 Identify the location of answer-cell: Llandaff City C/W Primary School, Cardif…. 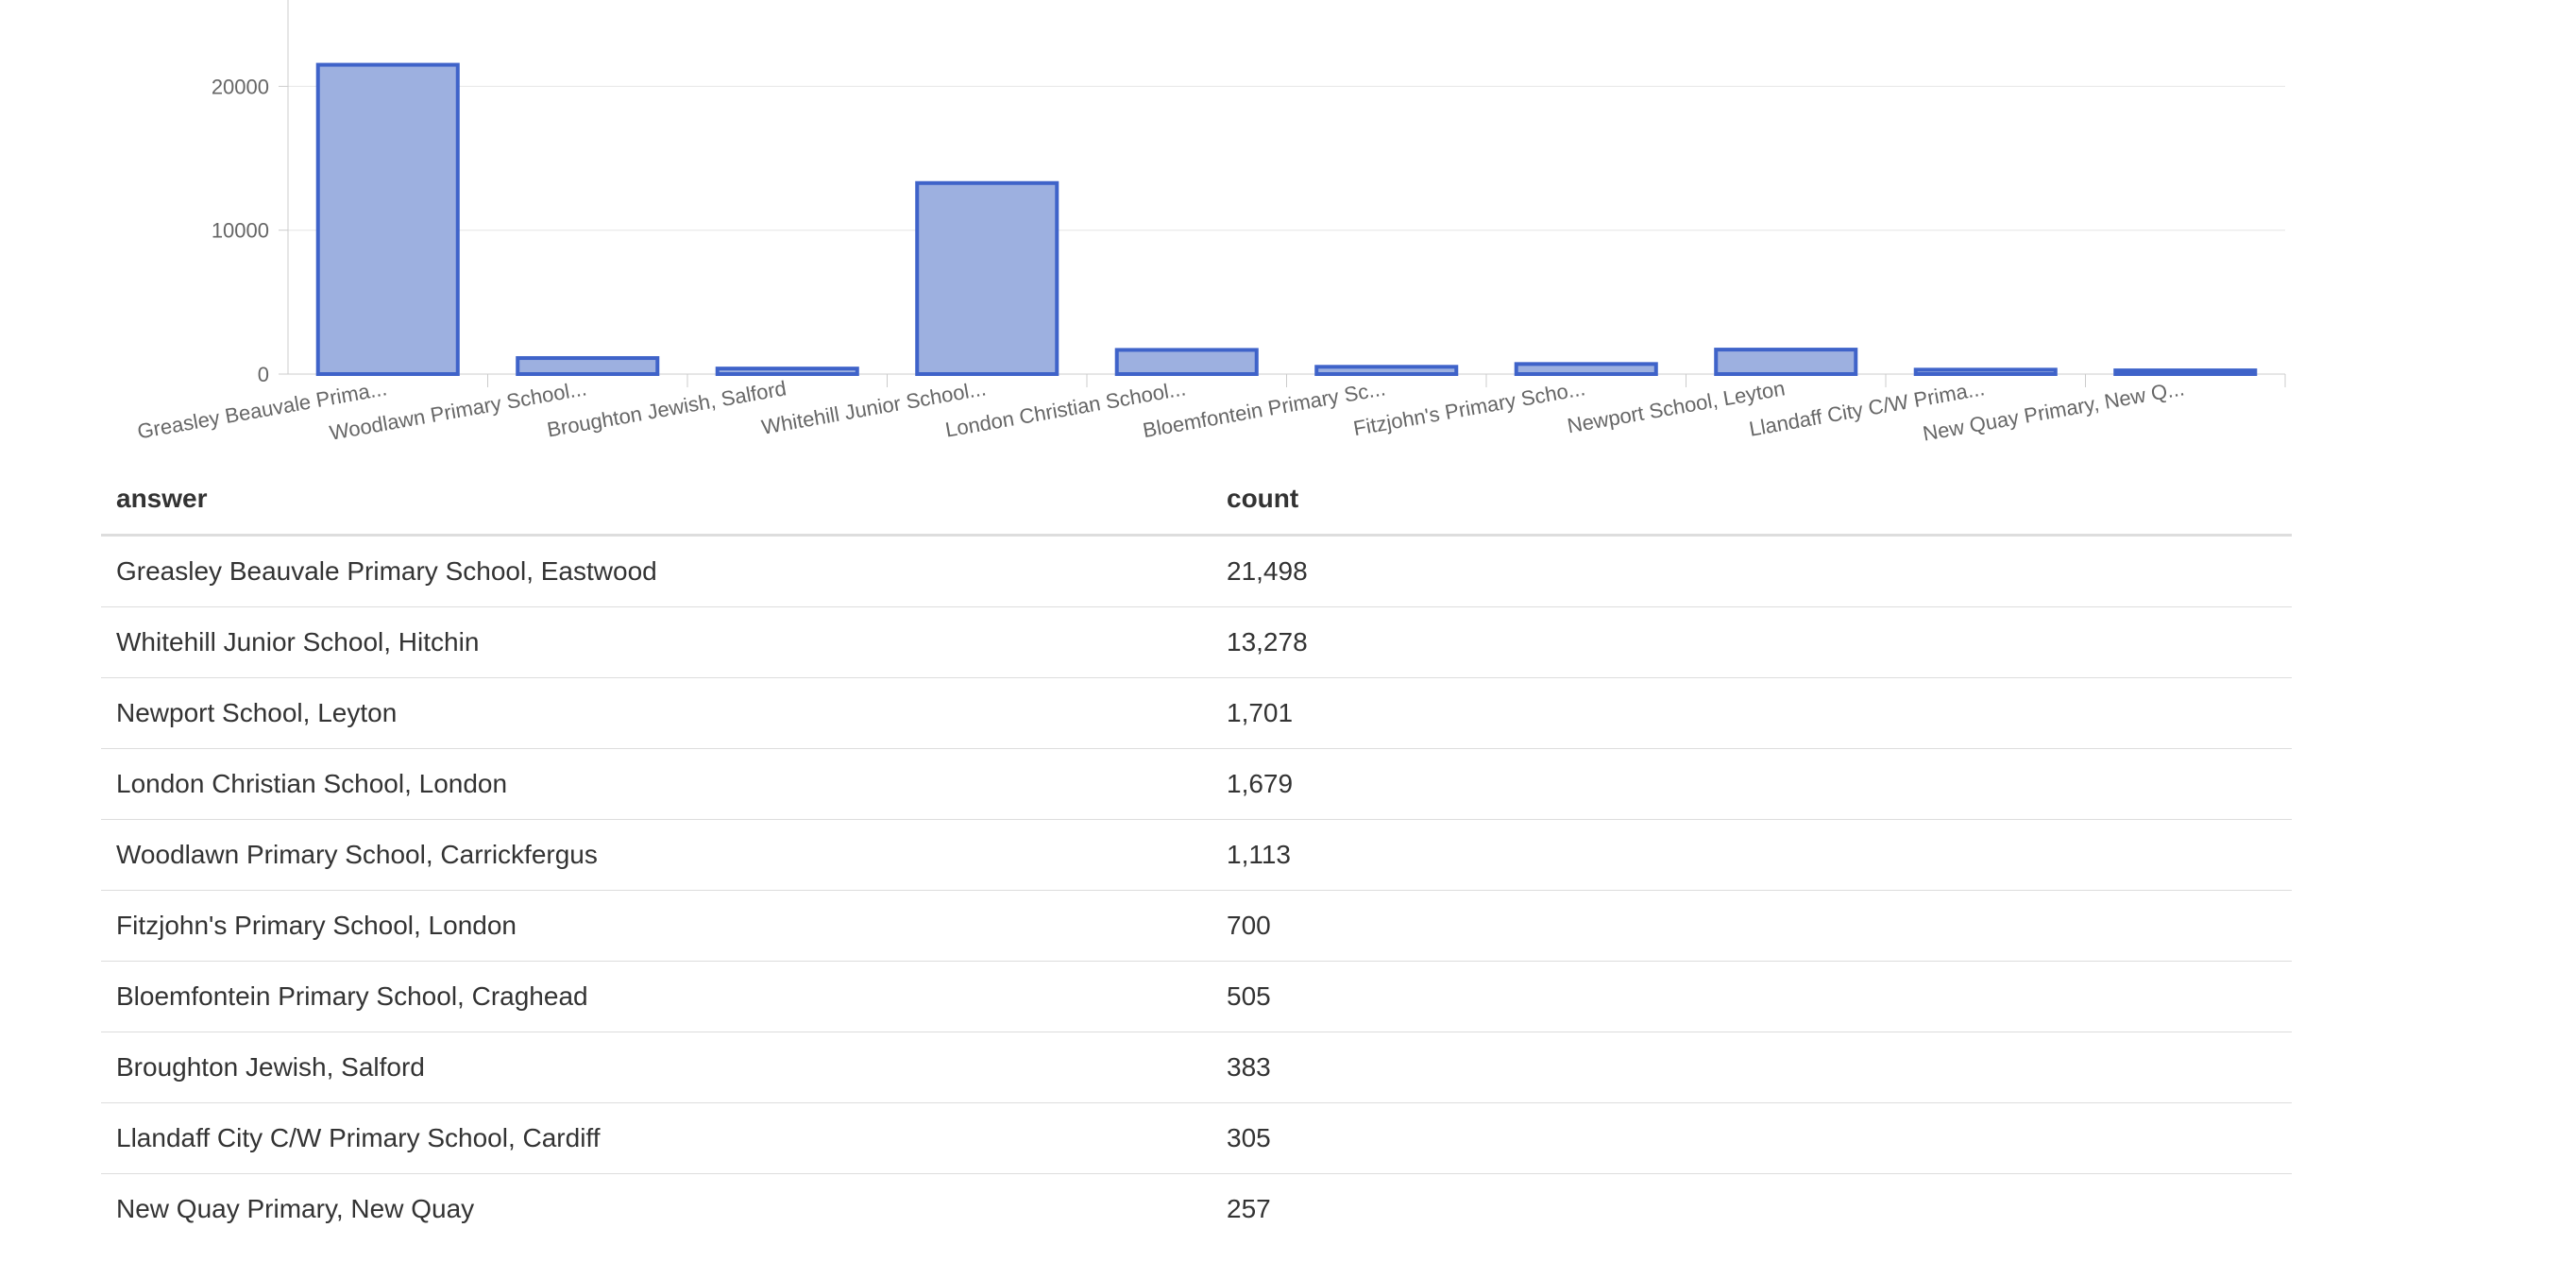
(656, 1138).